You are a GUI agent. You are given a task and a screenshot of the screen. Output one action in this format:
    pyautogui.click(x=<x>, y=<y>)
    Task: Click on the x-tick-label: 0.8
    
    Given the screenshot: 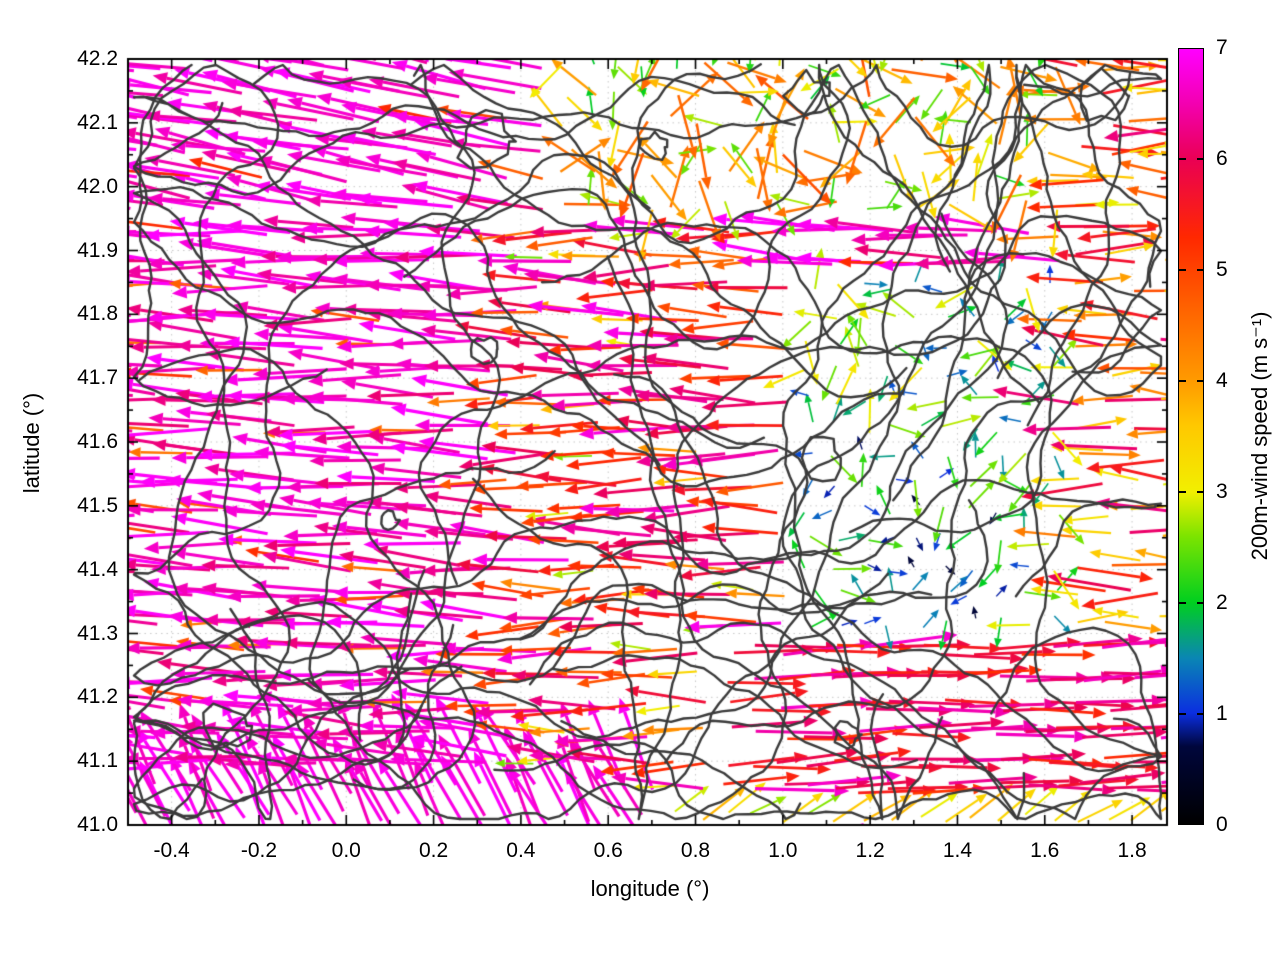 What is the action you would take?
    pyautogui.click(x=695, y=850)
    